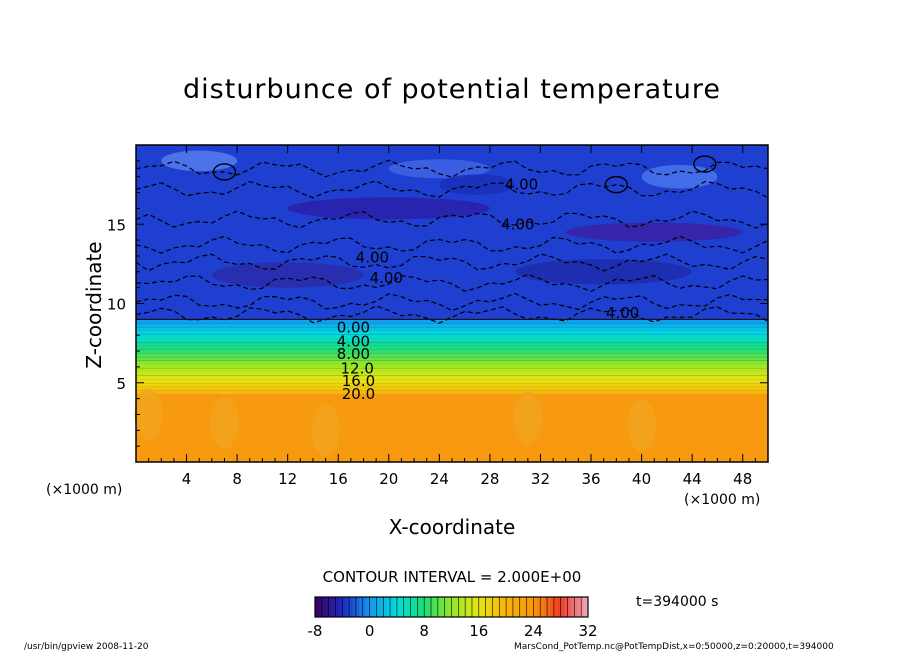 Image resolution: width=904 pixels, height=654 pixels. What do you see at coordinates (540, 479) in the screenshot?
I see `x-tick-label: 32` at bounding box center [540, 479].